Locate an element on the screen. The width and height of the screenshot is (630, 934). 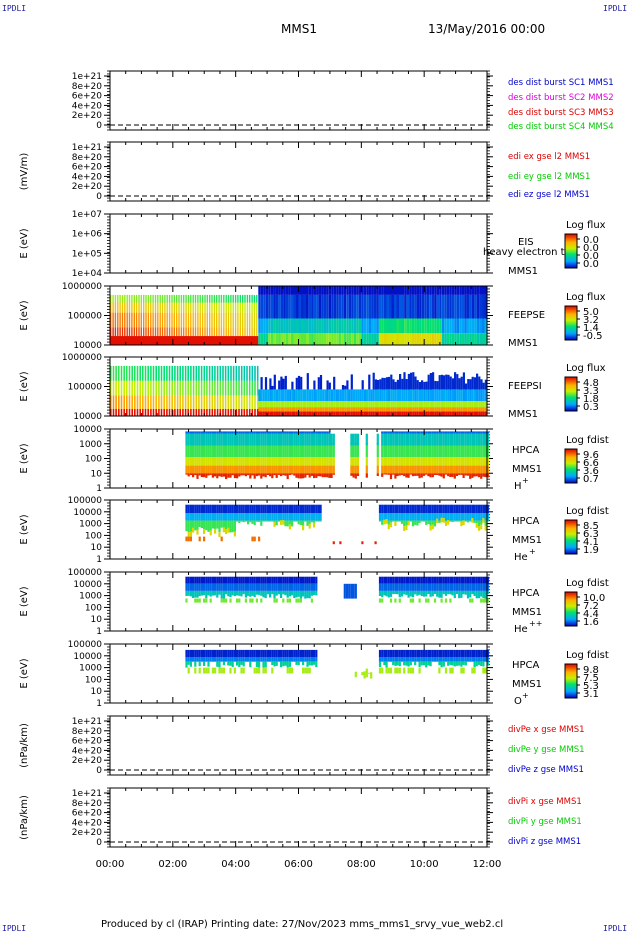
colorbar-title: Log fdist is located at coordinates (587, 511).